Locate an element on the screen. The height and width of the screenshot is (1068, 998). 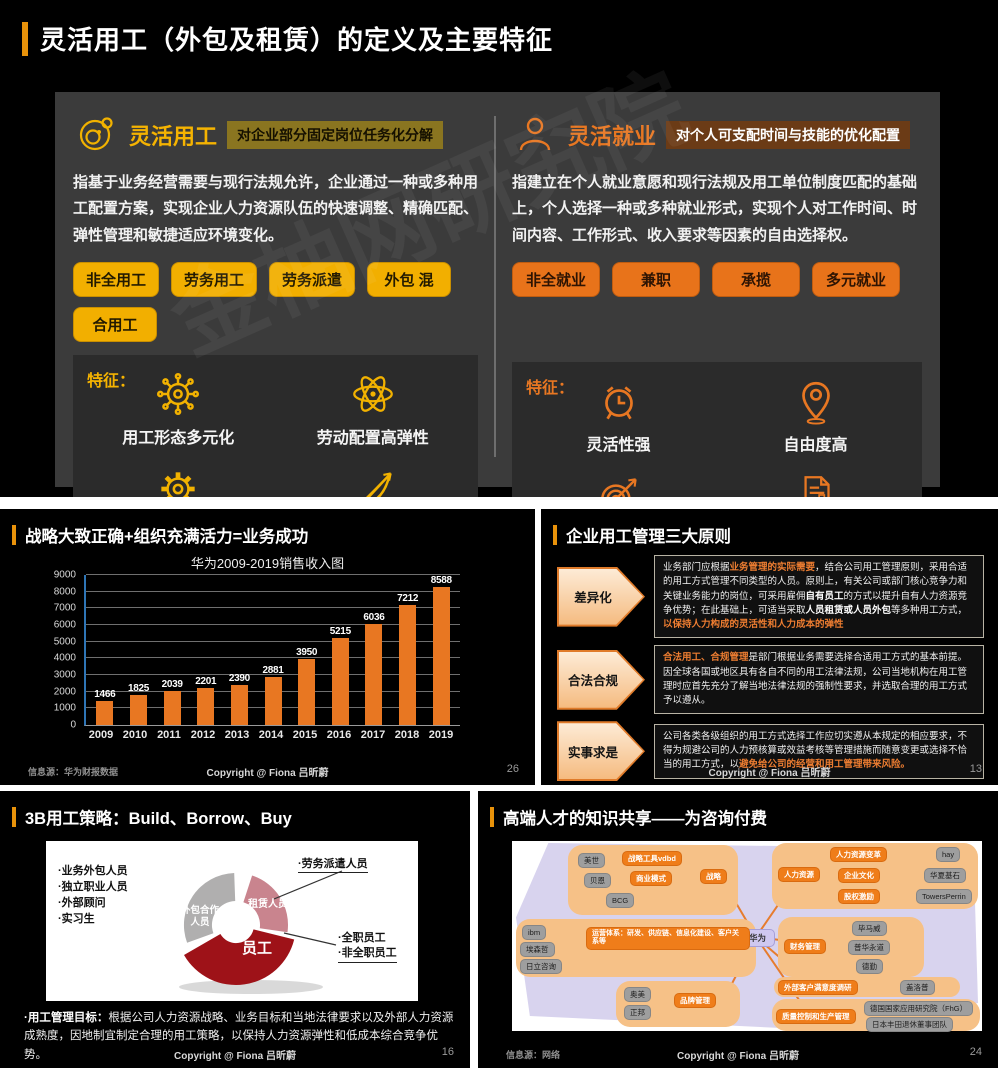
list-item: ·非全职员工 is located at coordinates (367, 953).